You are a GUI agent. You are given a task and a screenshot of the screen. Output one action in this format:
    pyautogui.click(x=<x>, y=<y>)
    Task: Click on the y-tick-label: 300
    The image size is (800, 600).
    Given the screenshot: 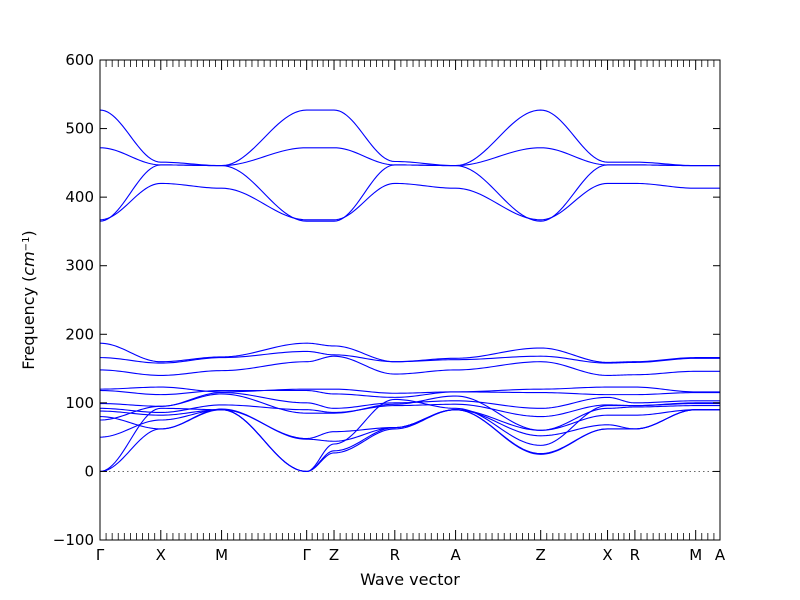 What is the action you would take?
    pyautogui.click(x=79, y=266)
    